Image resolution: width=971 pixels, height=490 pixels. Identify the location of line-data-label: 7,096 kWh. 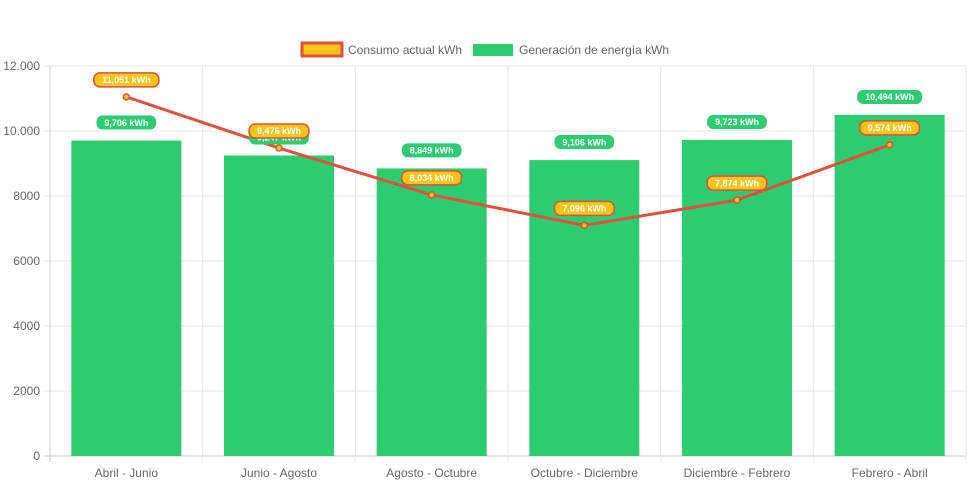
(584, 208).